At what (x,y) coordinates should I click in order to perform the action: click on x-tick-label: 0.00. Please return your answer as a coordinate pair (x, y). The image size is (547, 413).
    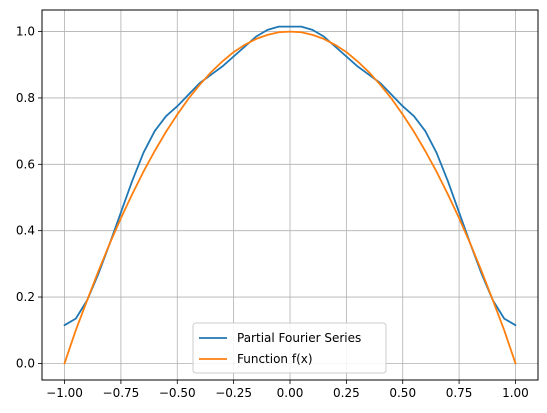
    Looking at the image, I should click on (290, 393).